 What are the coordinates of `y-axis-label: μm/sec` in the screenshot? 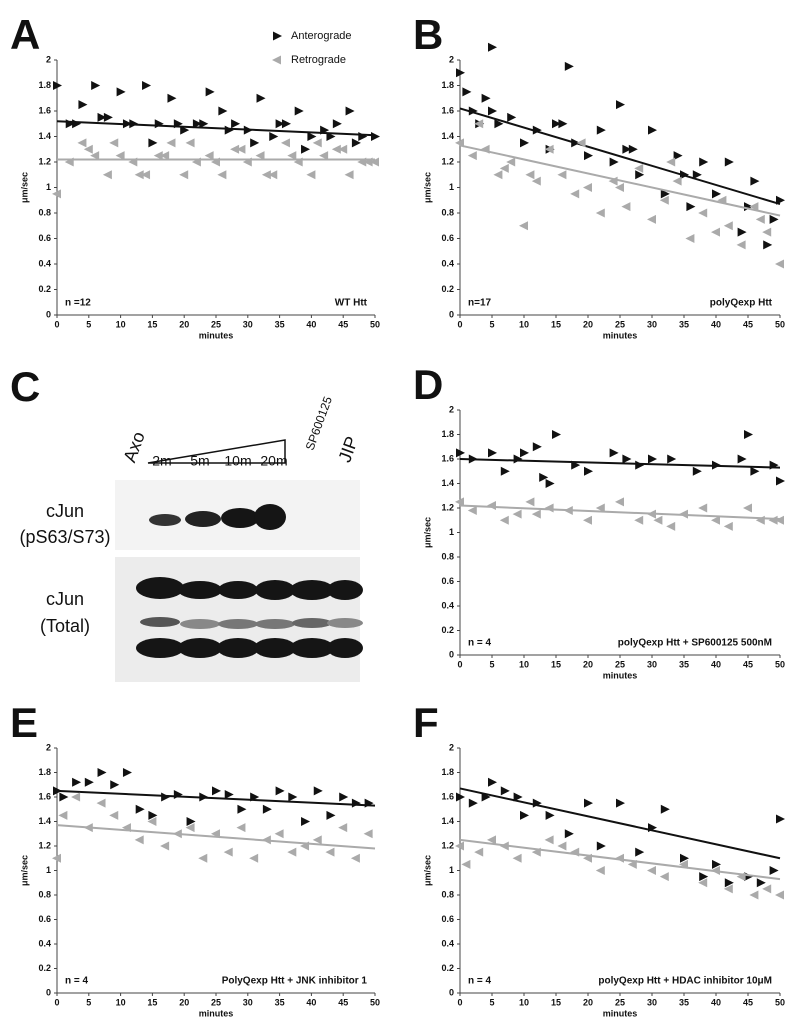 It's located at (427, 870).